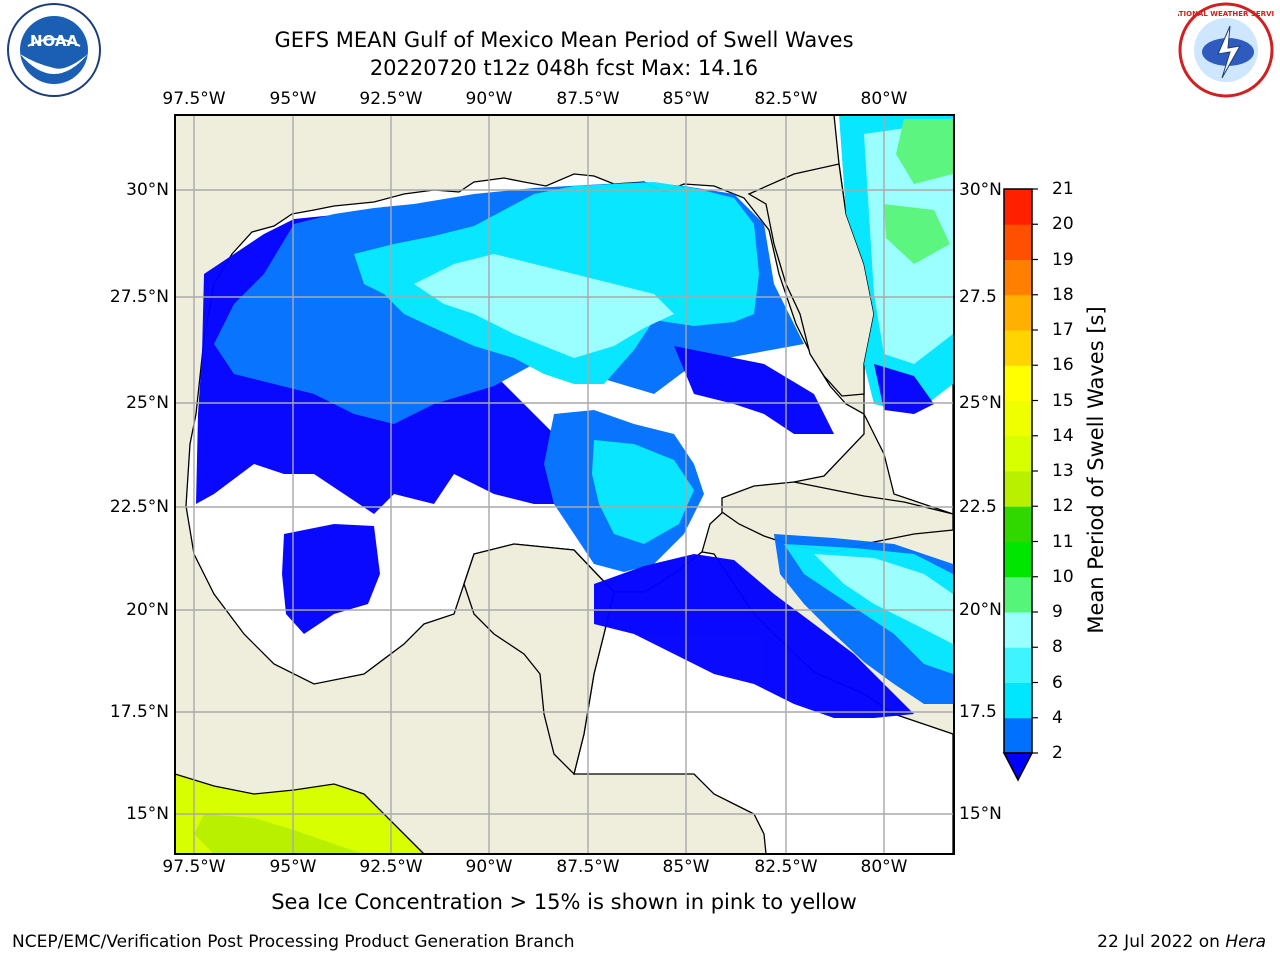 The width and height of the screenshot is (1280, 960). What do you see at coordinates (1057, 612) in the screenshot?
I see `colorbar-tick-label: 9` at bounding box center [1057, 612].